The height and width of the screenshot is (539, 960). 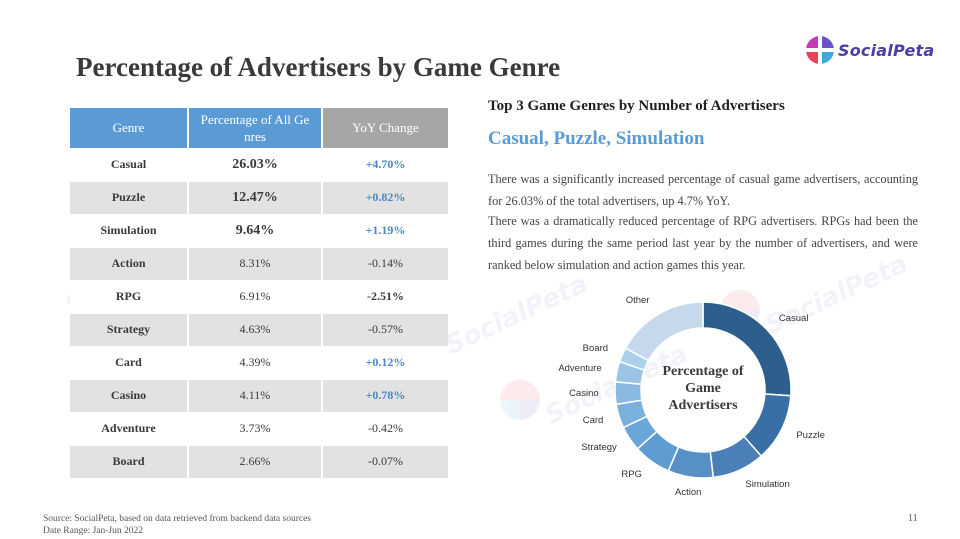 I want to click on genre-cell: Adventure, so click(x=129, y=428).